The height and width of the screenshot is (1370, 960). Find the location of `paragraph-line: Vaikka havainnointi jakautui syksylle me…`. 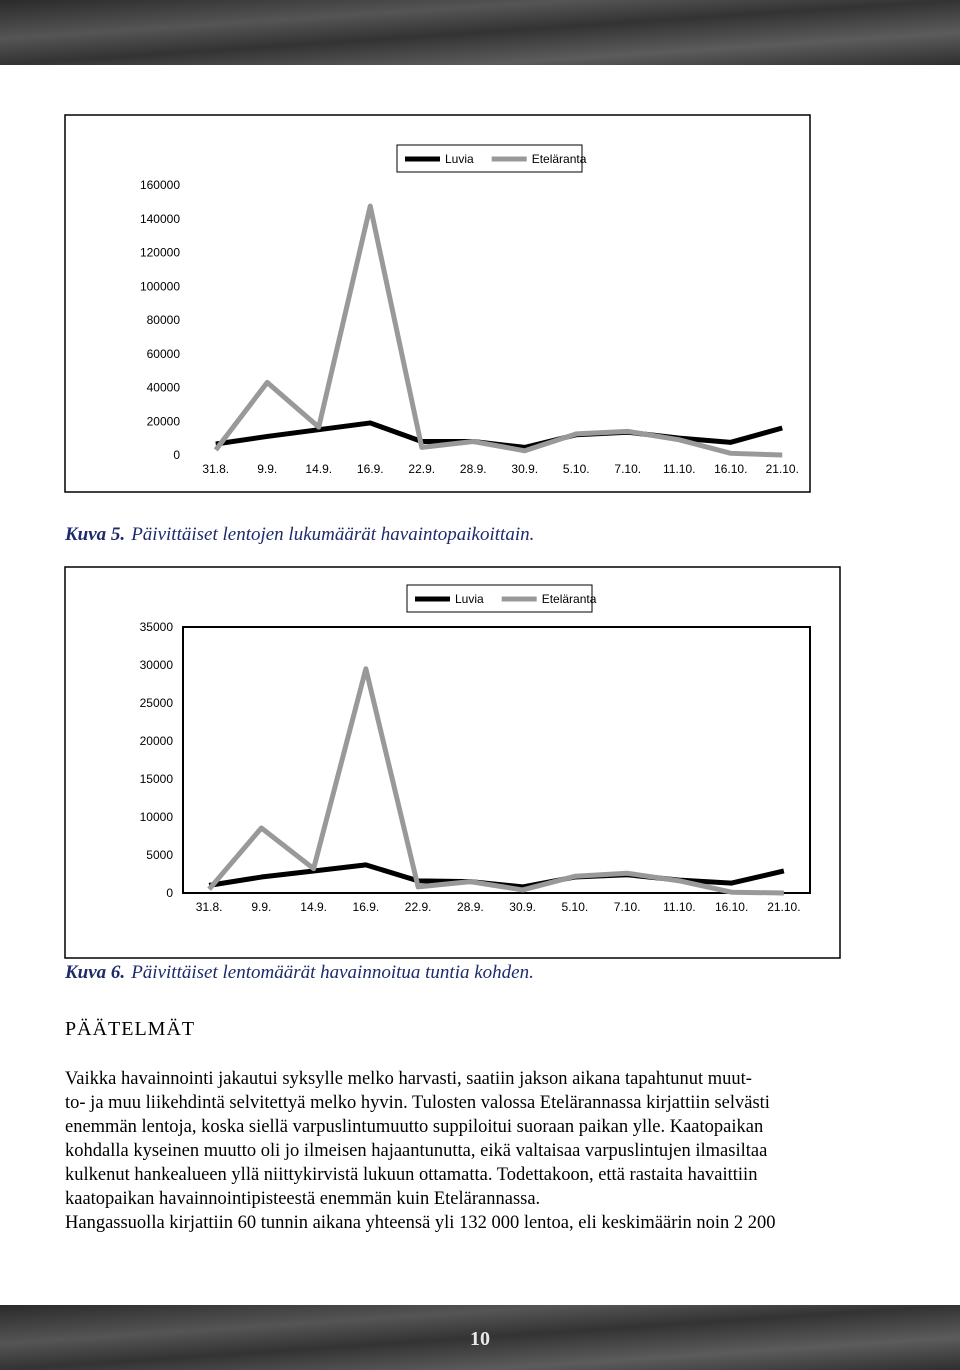

paragraph-line: Vaikka havainnointi jakautui syksylle me… is located at coordinates (408, 1079).